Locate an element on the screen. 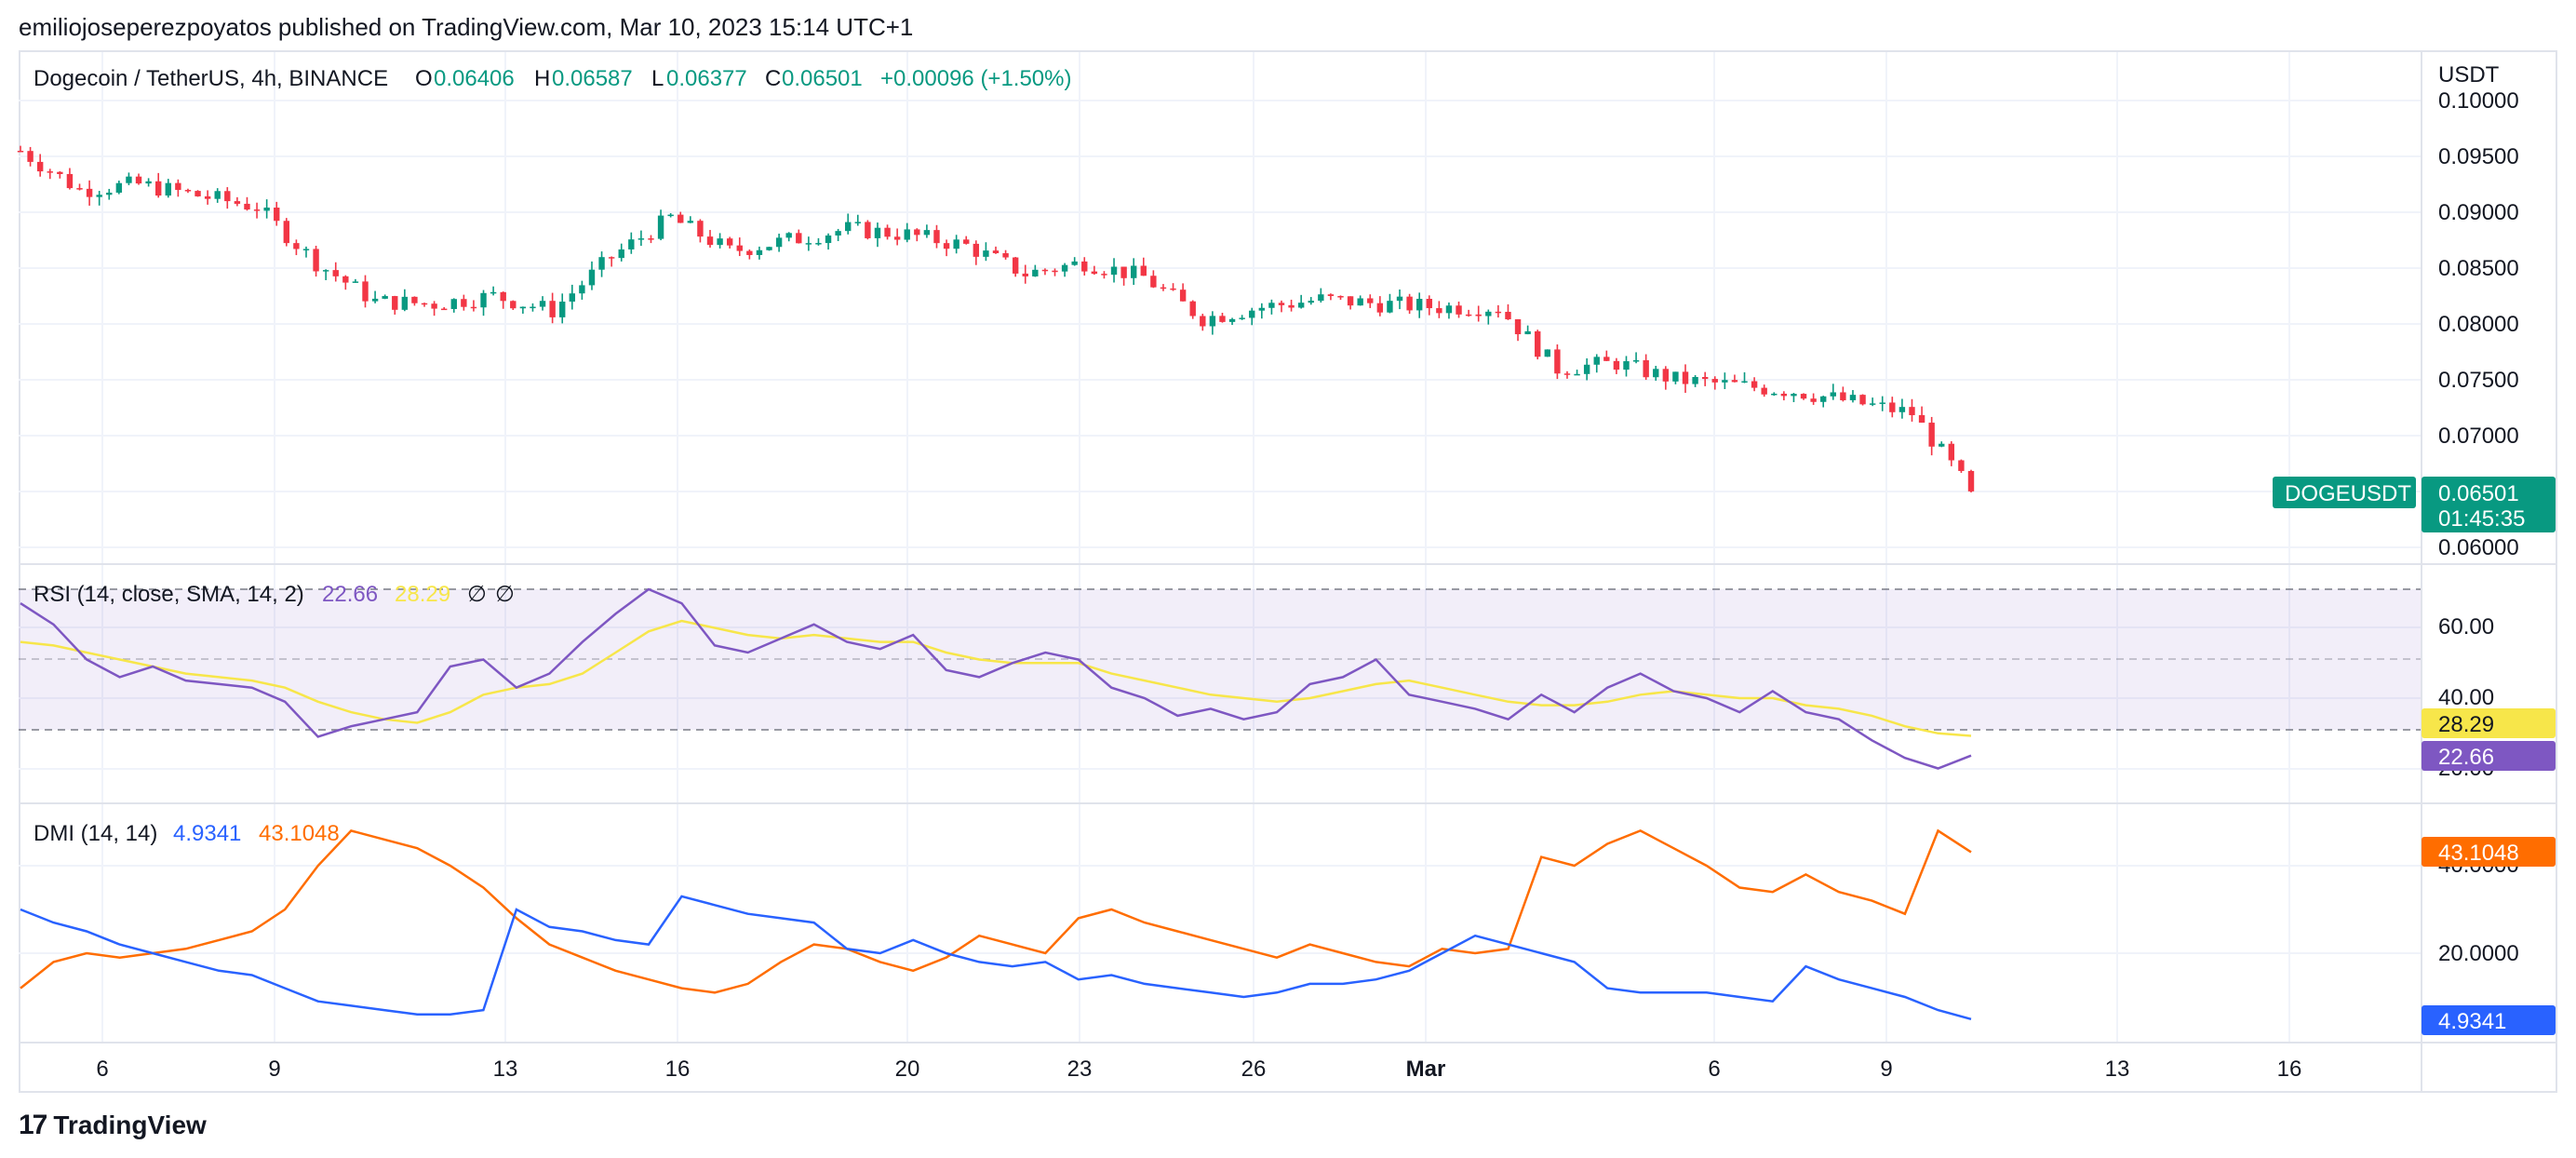 This screenshot has width=2576, height=1158. rsi-legend-sma-value: 28.29 is located at coordinates (422, 594).